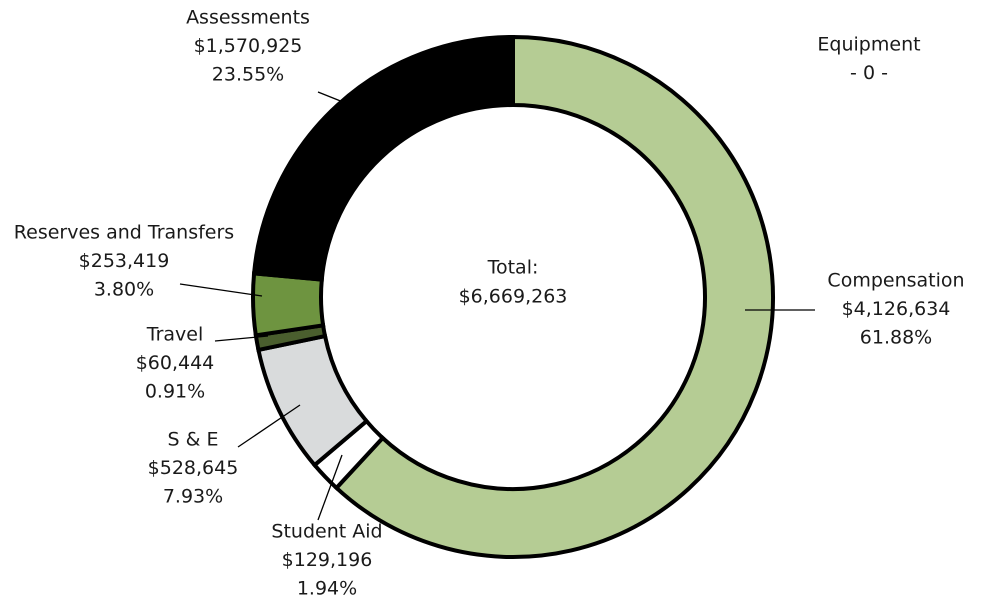  What do you see at coordinates (896, 309) in the screenshot?
I see `segment-value: $4,126,634` at bounding box center [896, 309].